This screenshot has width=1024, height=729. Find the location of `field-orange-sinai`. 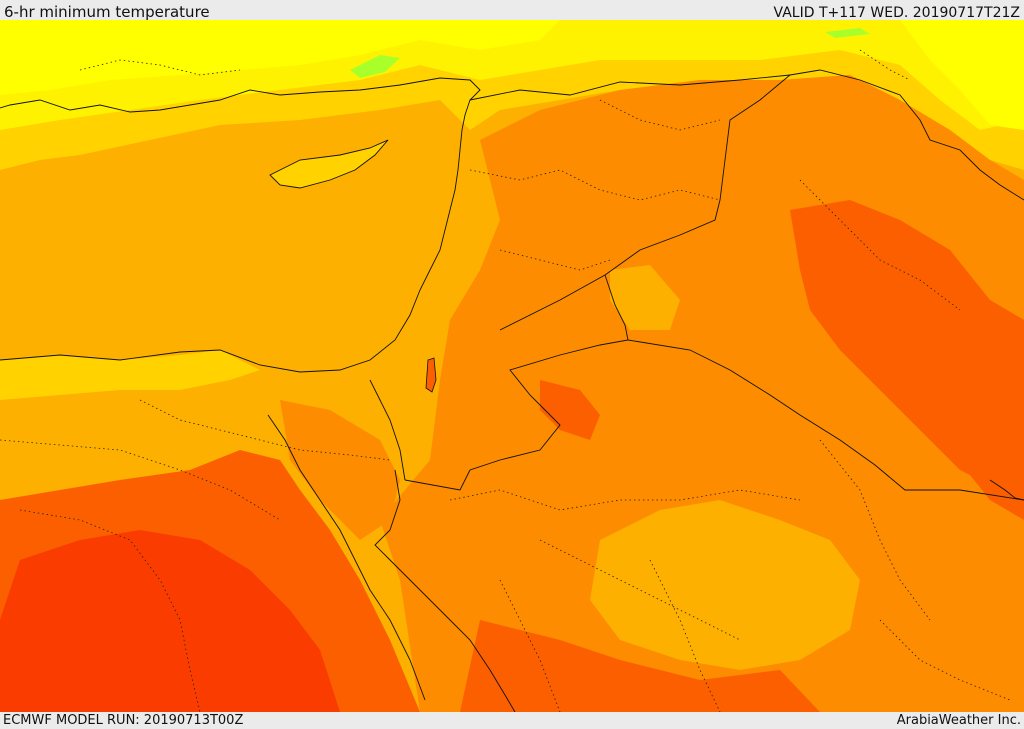

field-orange-sinai is located at coordinates (340, 470).